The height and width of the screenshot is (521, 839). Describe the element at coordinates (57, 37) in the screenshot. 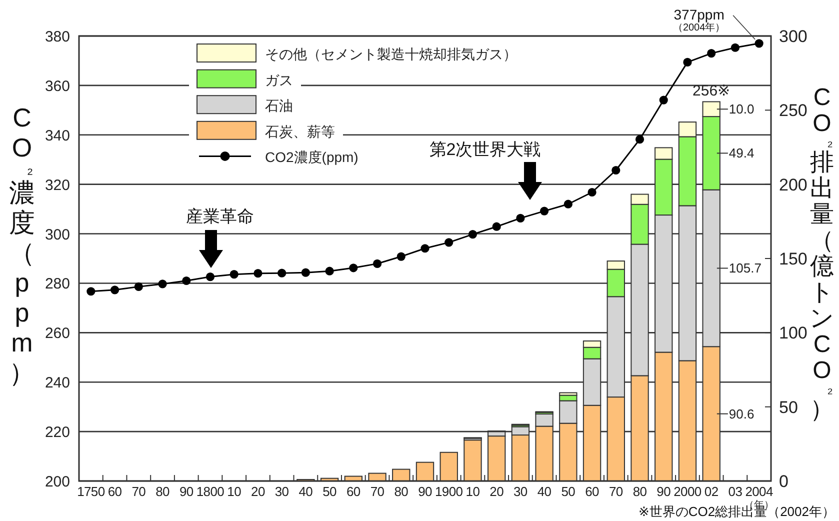

I see `y-tick-label: 380` at that location.